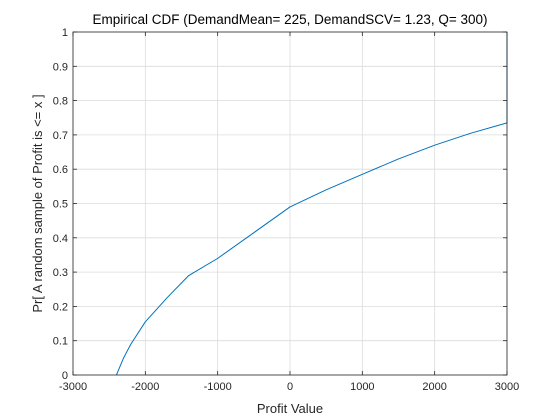 Image resolution: width=560 pixels, height=420 pixels. Describe the element at coordinates (60, 342) in the screenshot. I see `y-tick-label: 0.1` at that location.